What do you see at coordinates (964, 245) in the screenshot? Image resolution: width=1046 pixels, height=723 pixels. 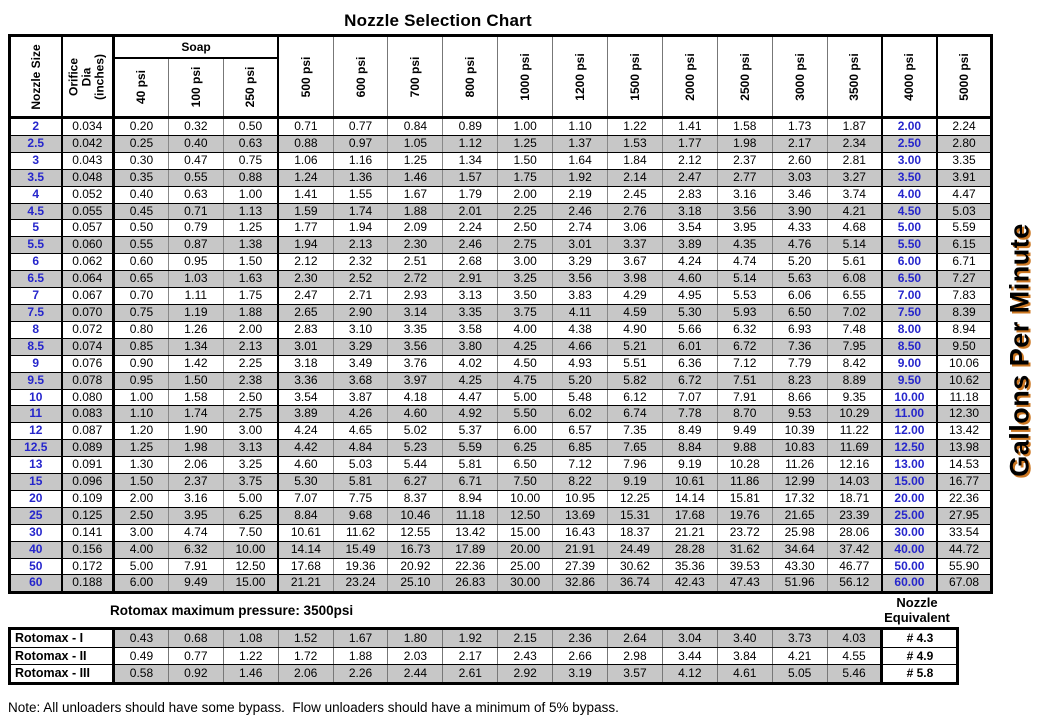 I see `flow-value-cell: 6.15` at bounding box center [964, 245].